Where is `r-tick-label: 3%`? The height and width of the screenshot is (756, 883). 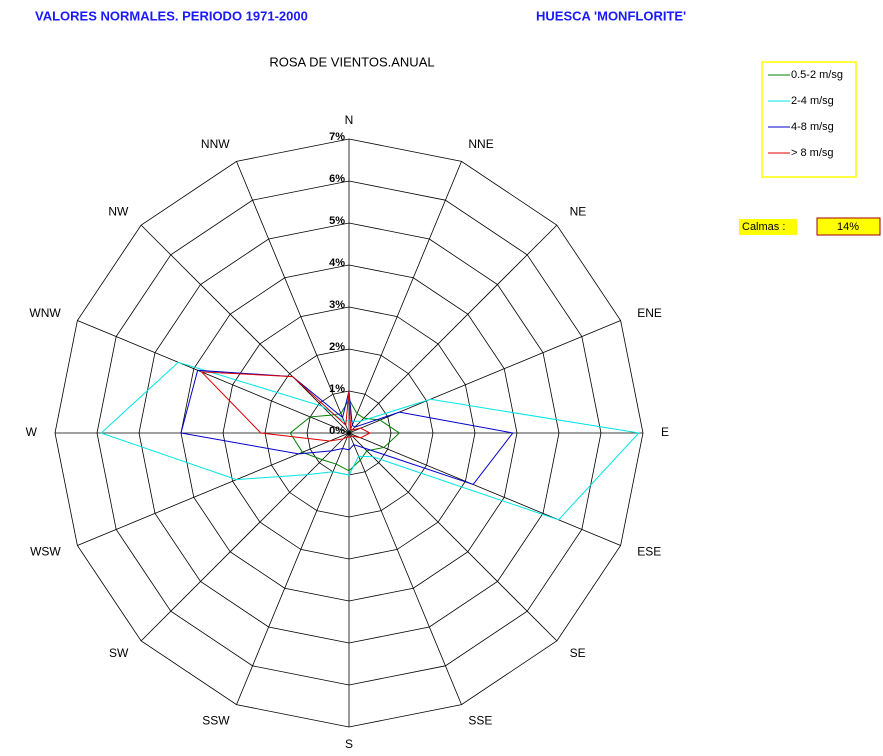 r-tick-label: 3% is located at coordinates (337, 305).